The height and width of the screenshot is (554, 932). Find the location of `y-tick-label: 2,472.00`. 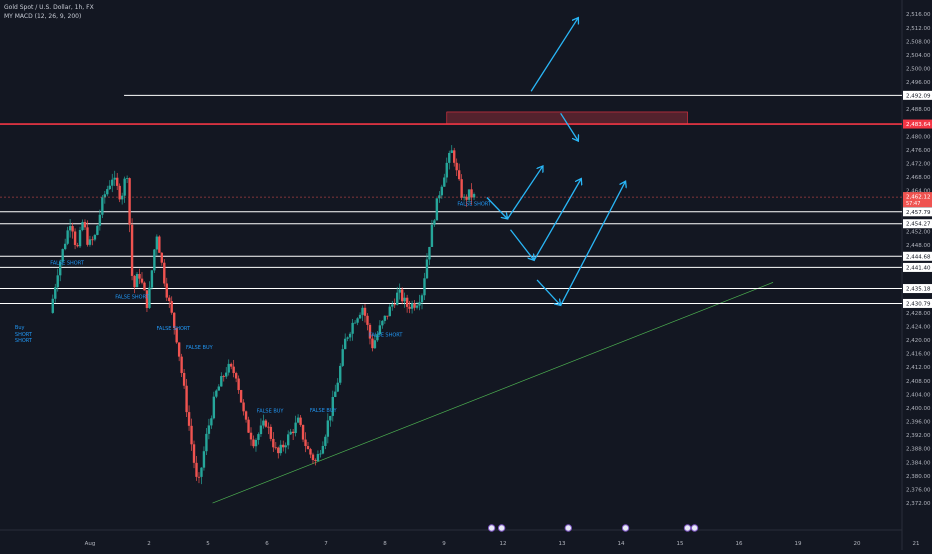

y-tick-label: 2,472.00 is located at coordinates (918, 165).